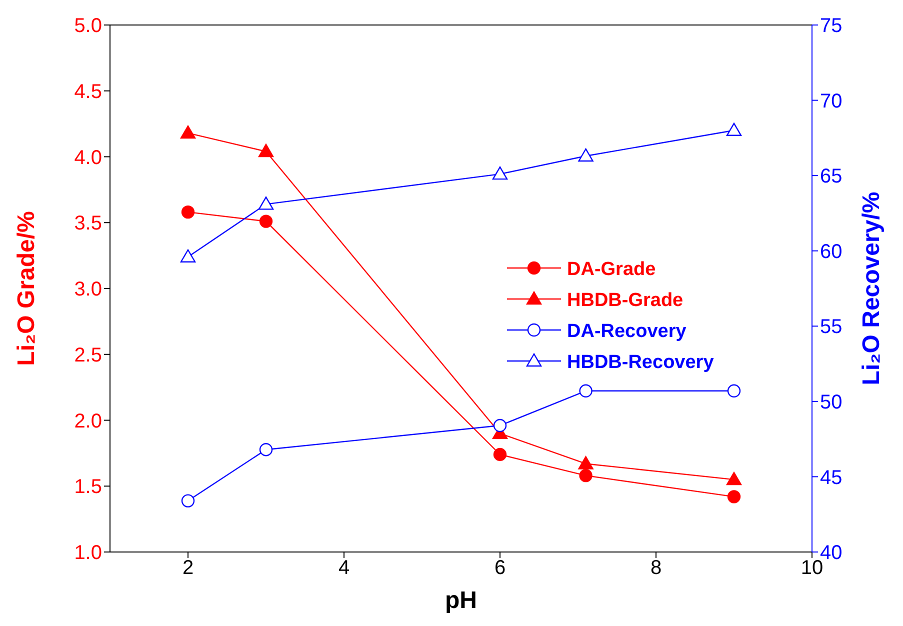 Image resolution: width=903 pixels, height=626 pixels. I want to click on y-tick-label: 4.5, so click(88, 91).